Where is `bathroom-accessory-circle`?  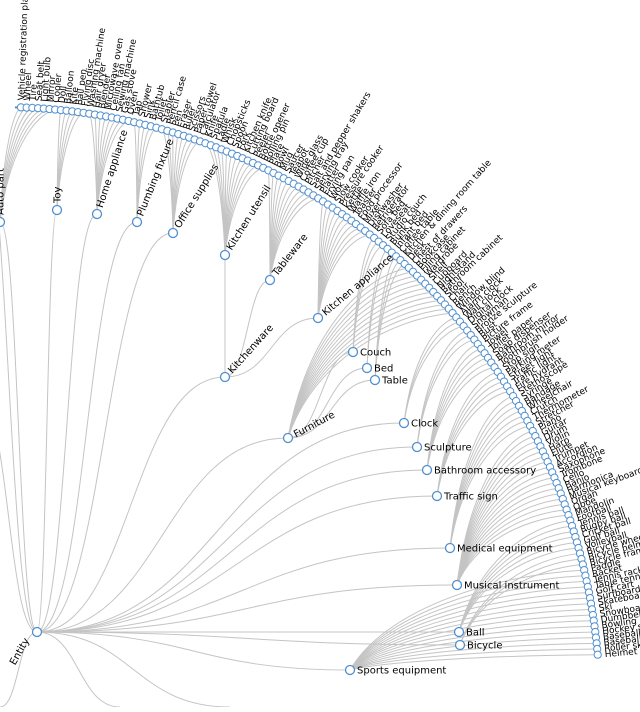 bathroom-accessory-circle is located at coordinates (427, 470).